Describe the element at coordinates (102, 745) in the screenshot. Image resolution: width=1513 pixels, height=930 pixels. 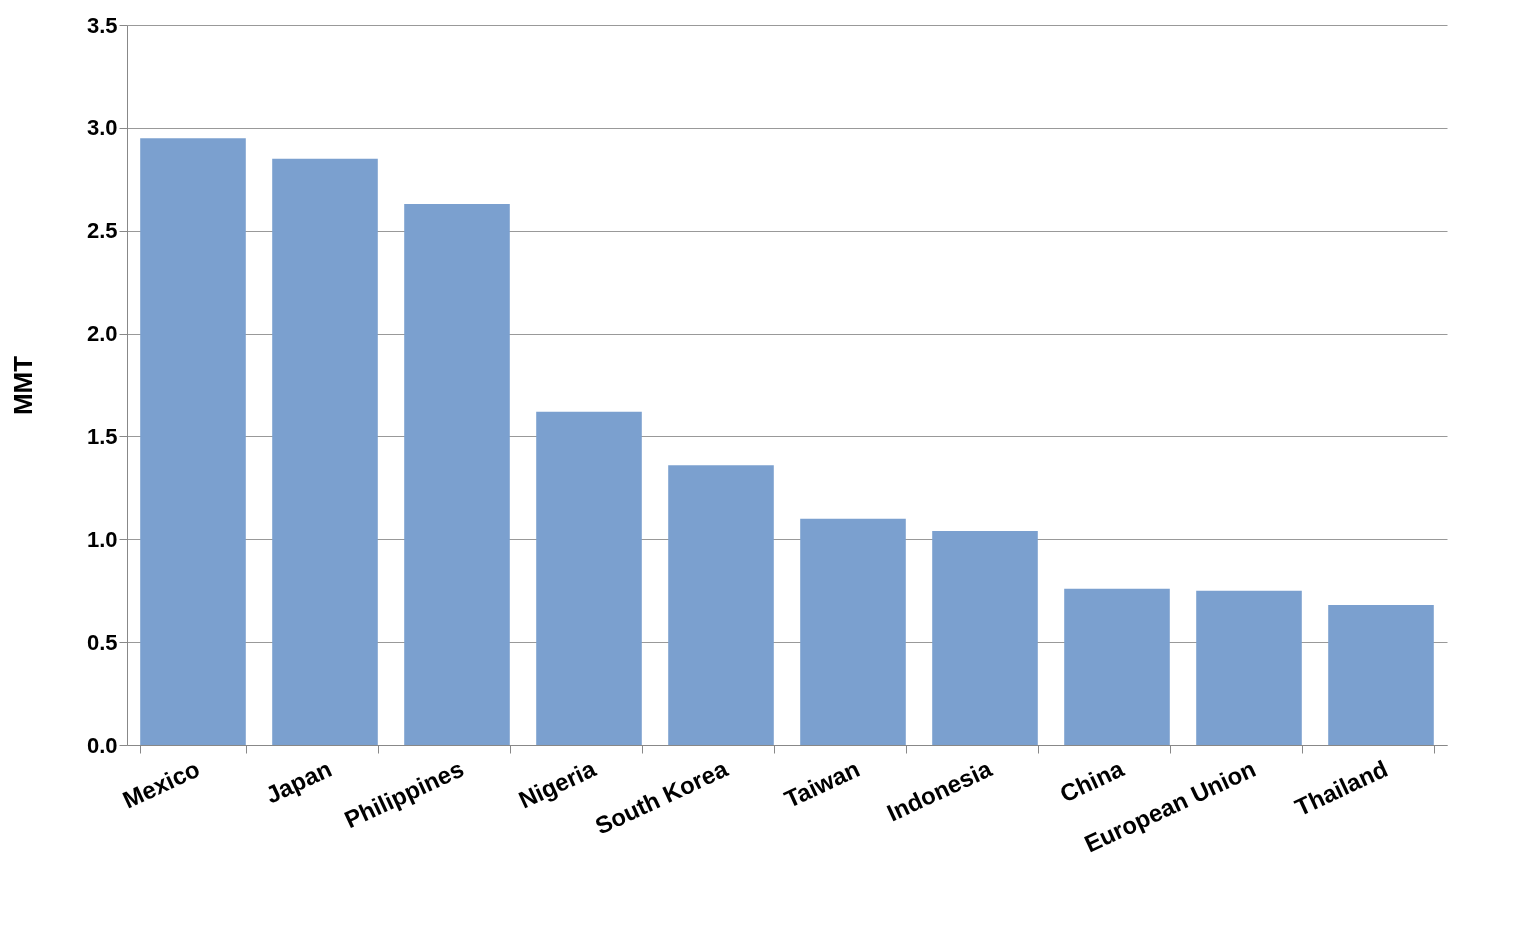
I see `y-tick-label: 0.0` at that location.